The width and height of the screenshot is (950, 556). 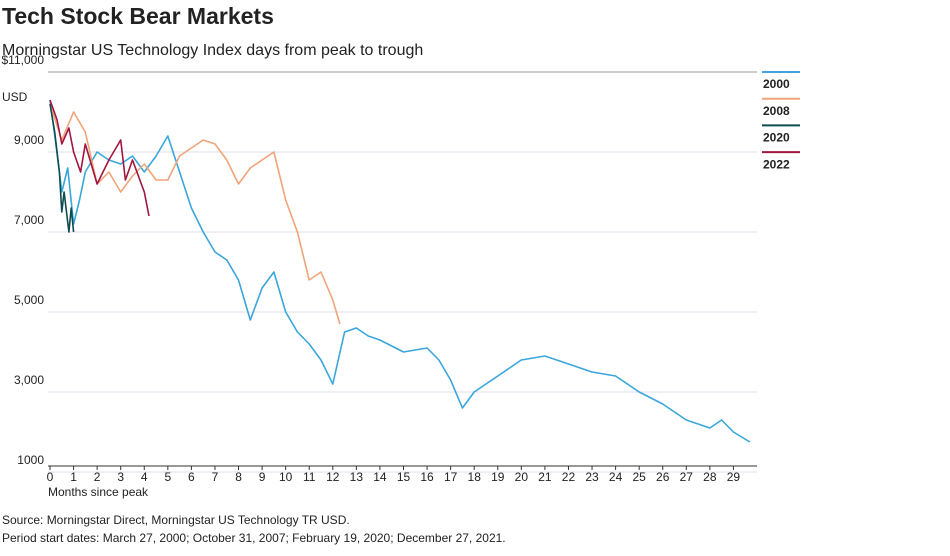 What do you see at coordinates (29, 380) in the screenshot?
I see `y-tick-label: 3,000` at bounding box center [29, 380].